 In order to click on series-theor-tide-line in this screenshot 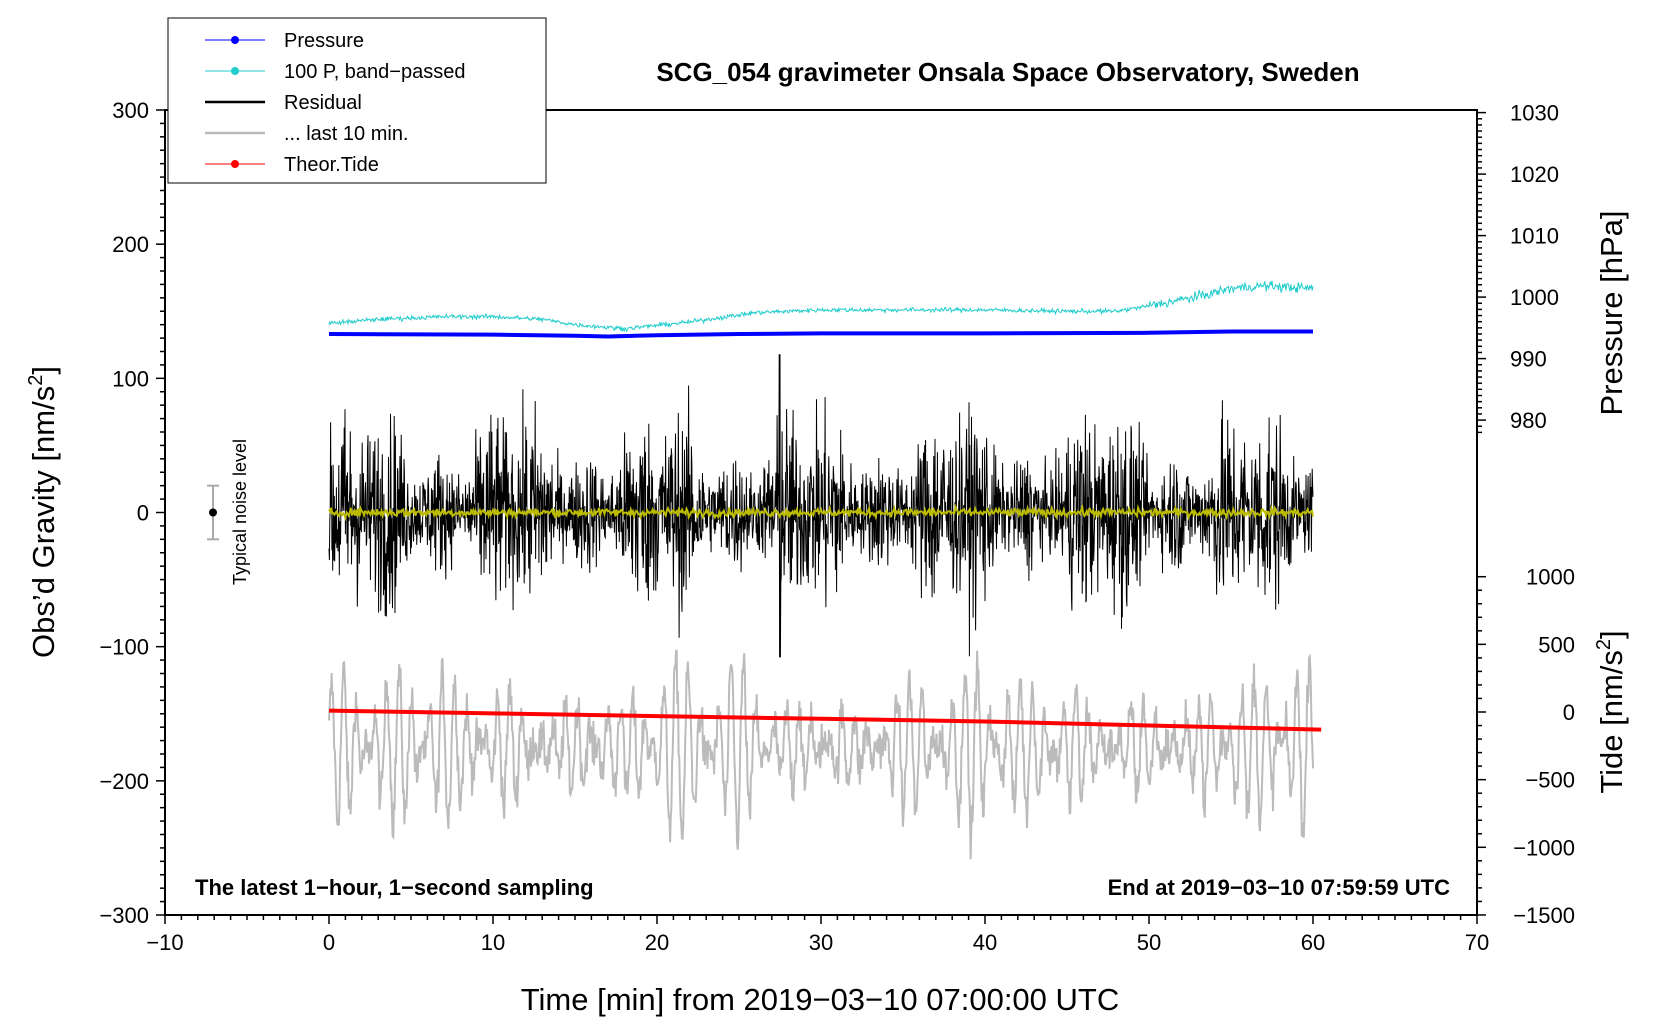, I will do `click(825, 720)`.